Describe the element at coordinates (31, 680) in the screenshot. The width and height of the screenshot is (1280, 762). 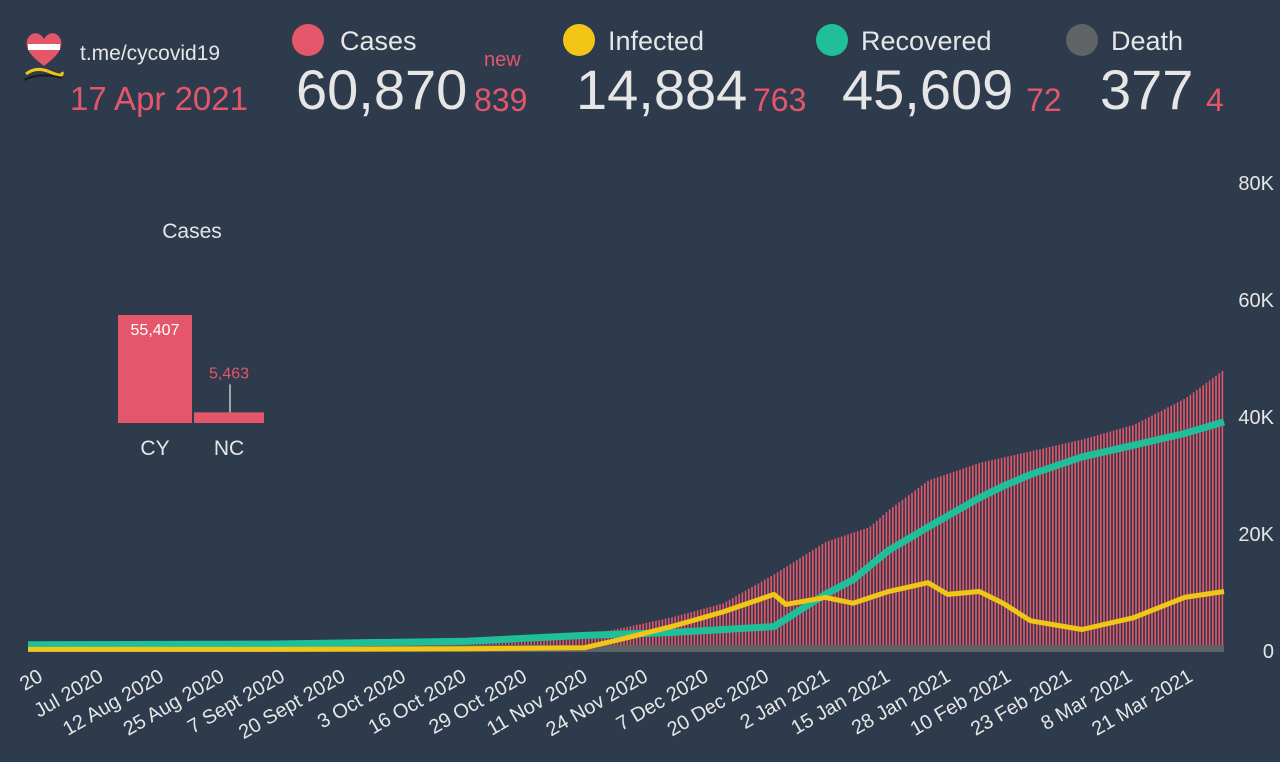
I see `x-tick-label: 20` at that location.